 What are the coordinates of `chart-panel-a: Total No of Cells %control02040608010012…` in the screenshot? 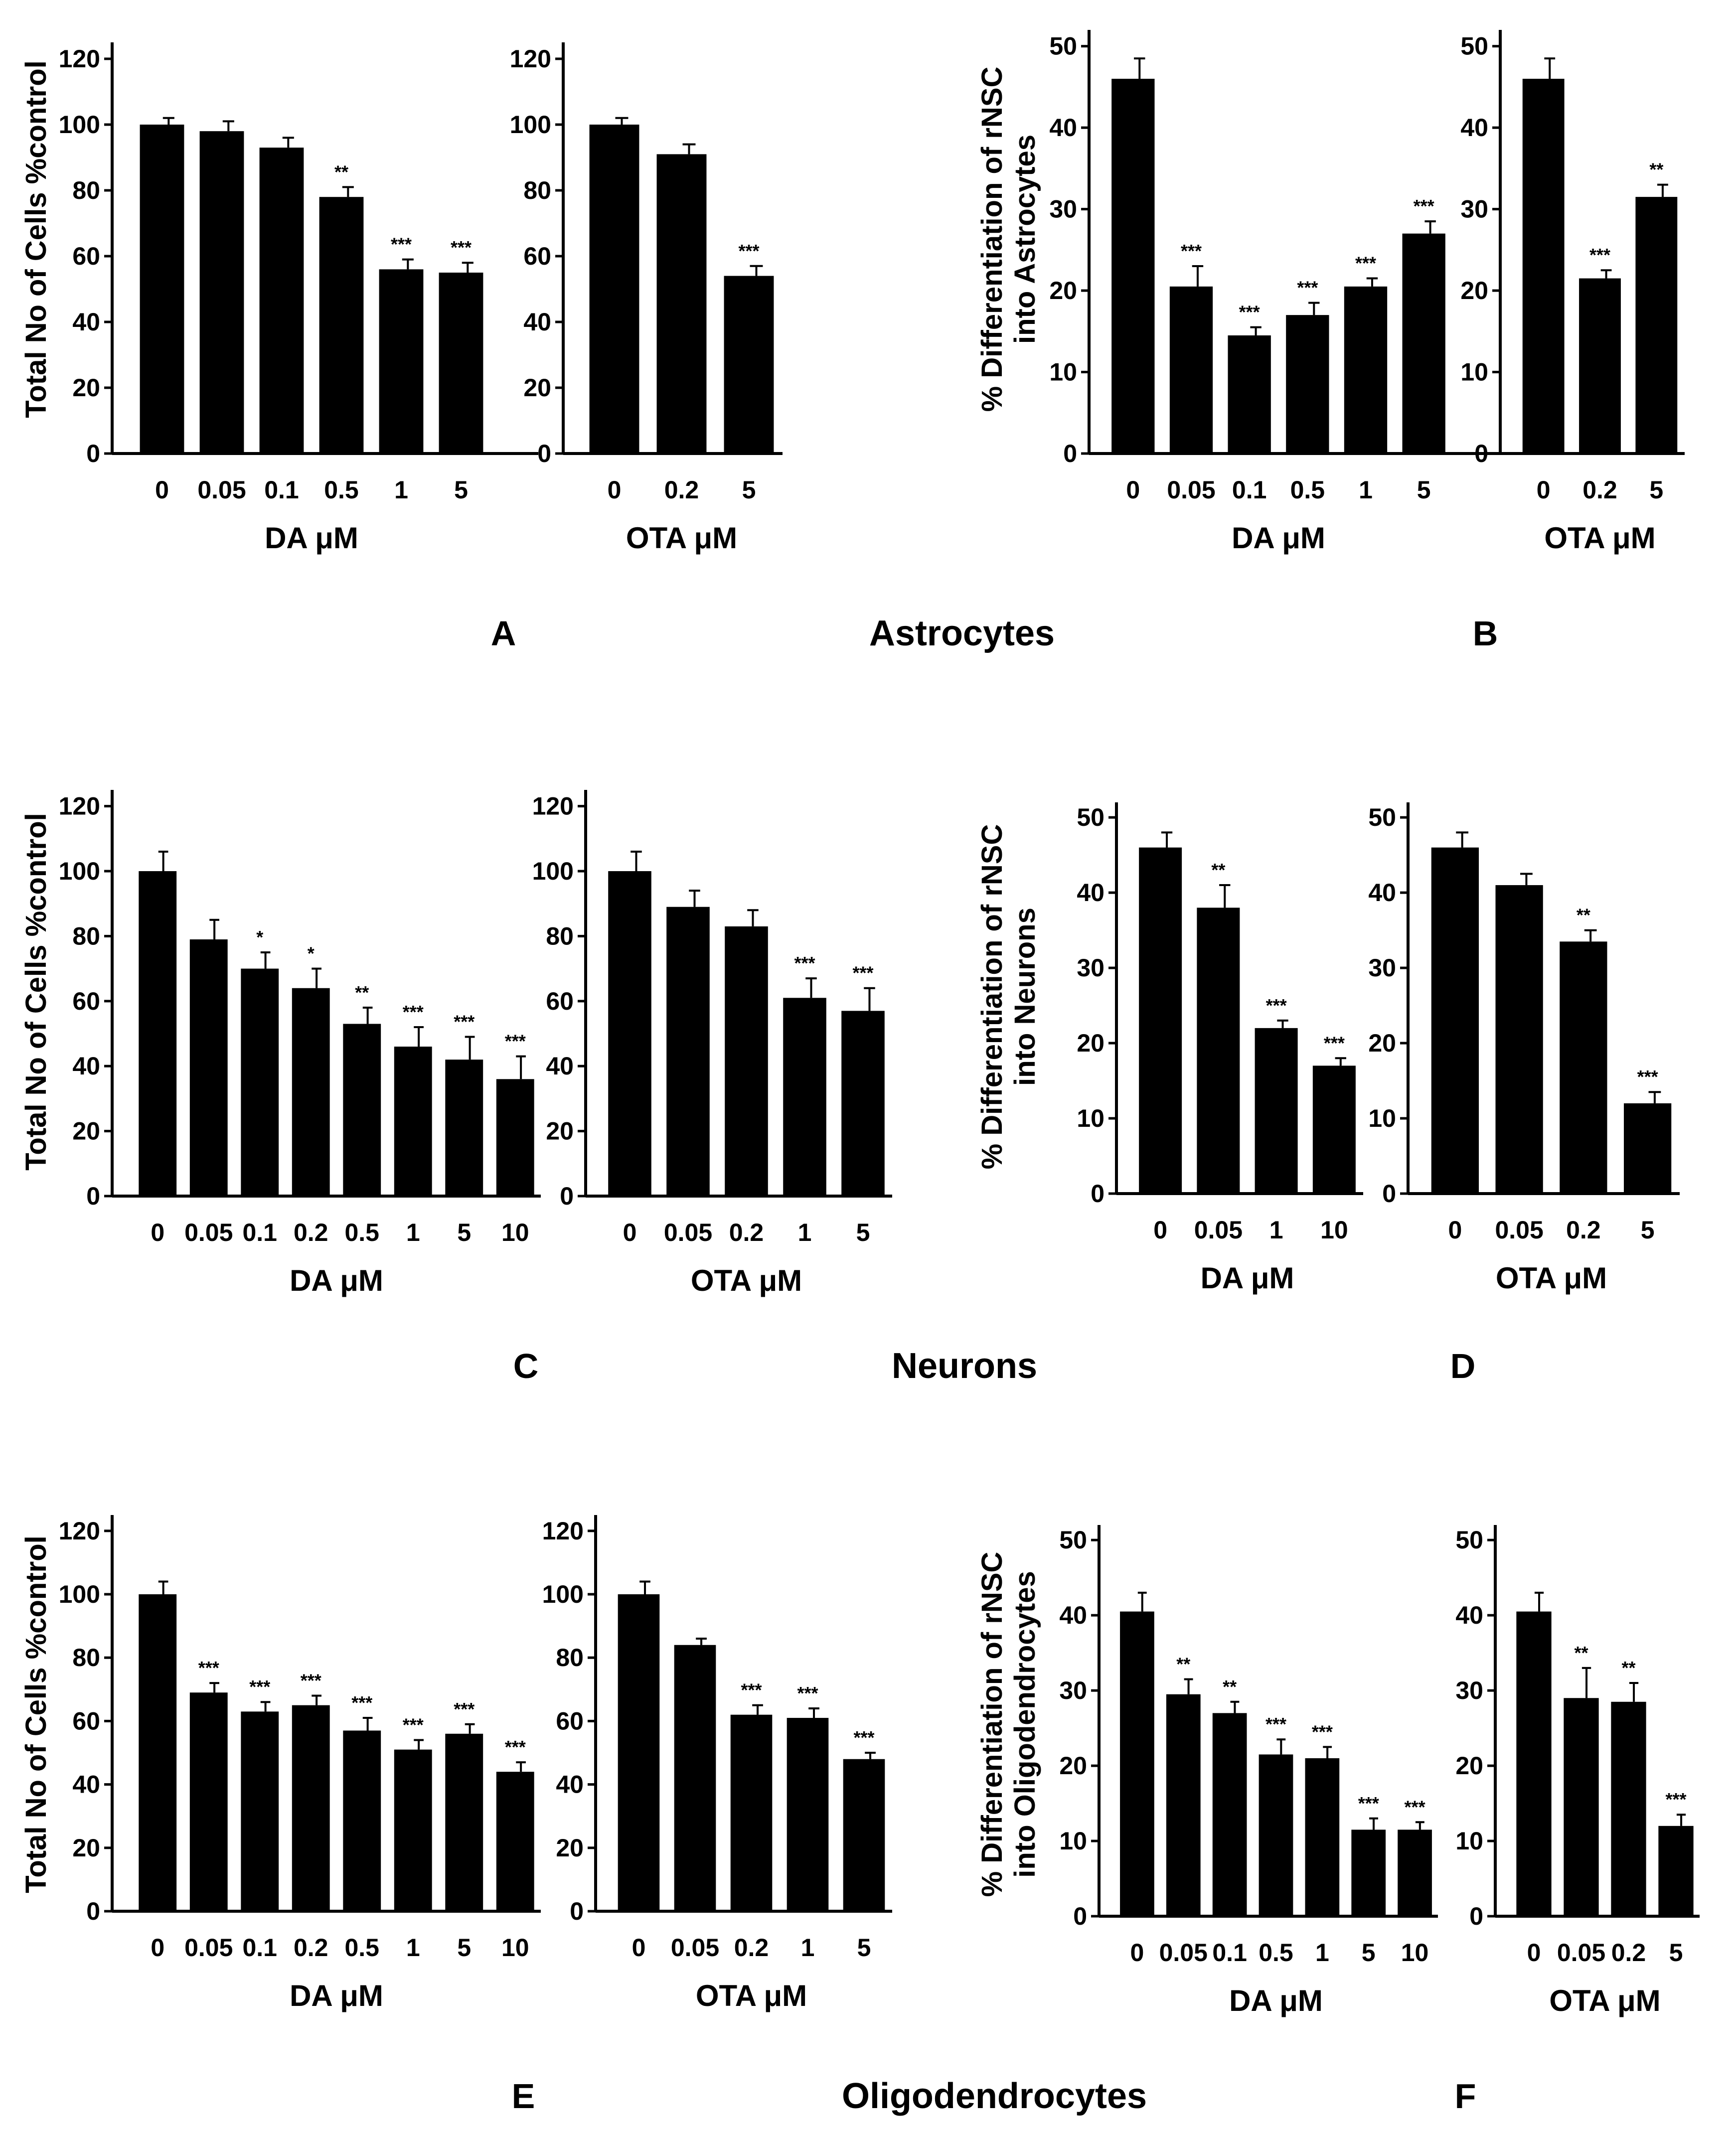 It's located at (401, 298).